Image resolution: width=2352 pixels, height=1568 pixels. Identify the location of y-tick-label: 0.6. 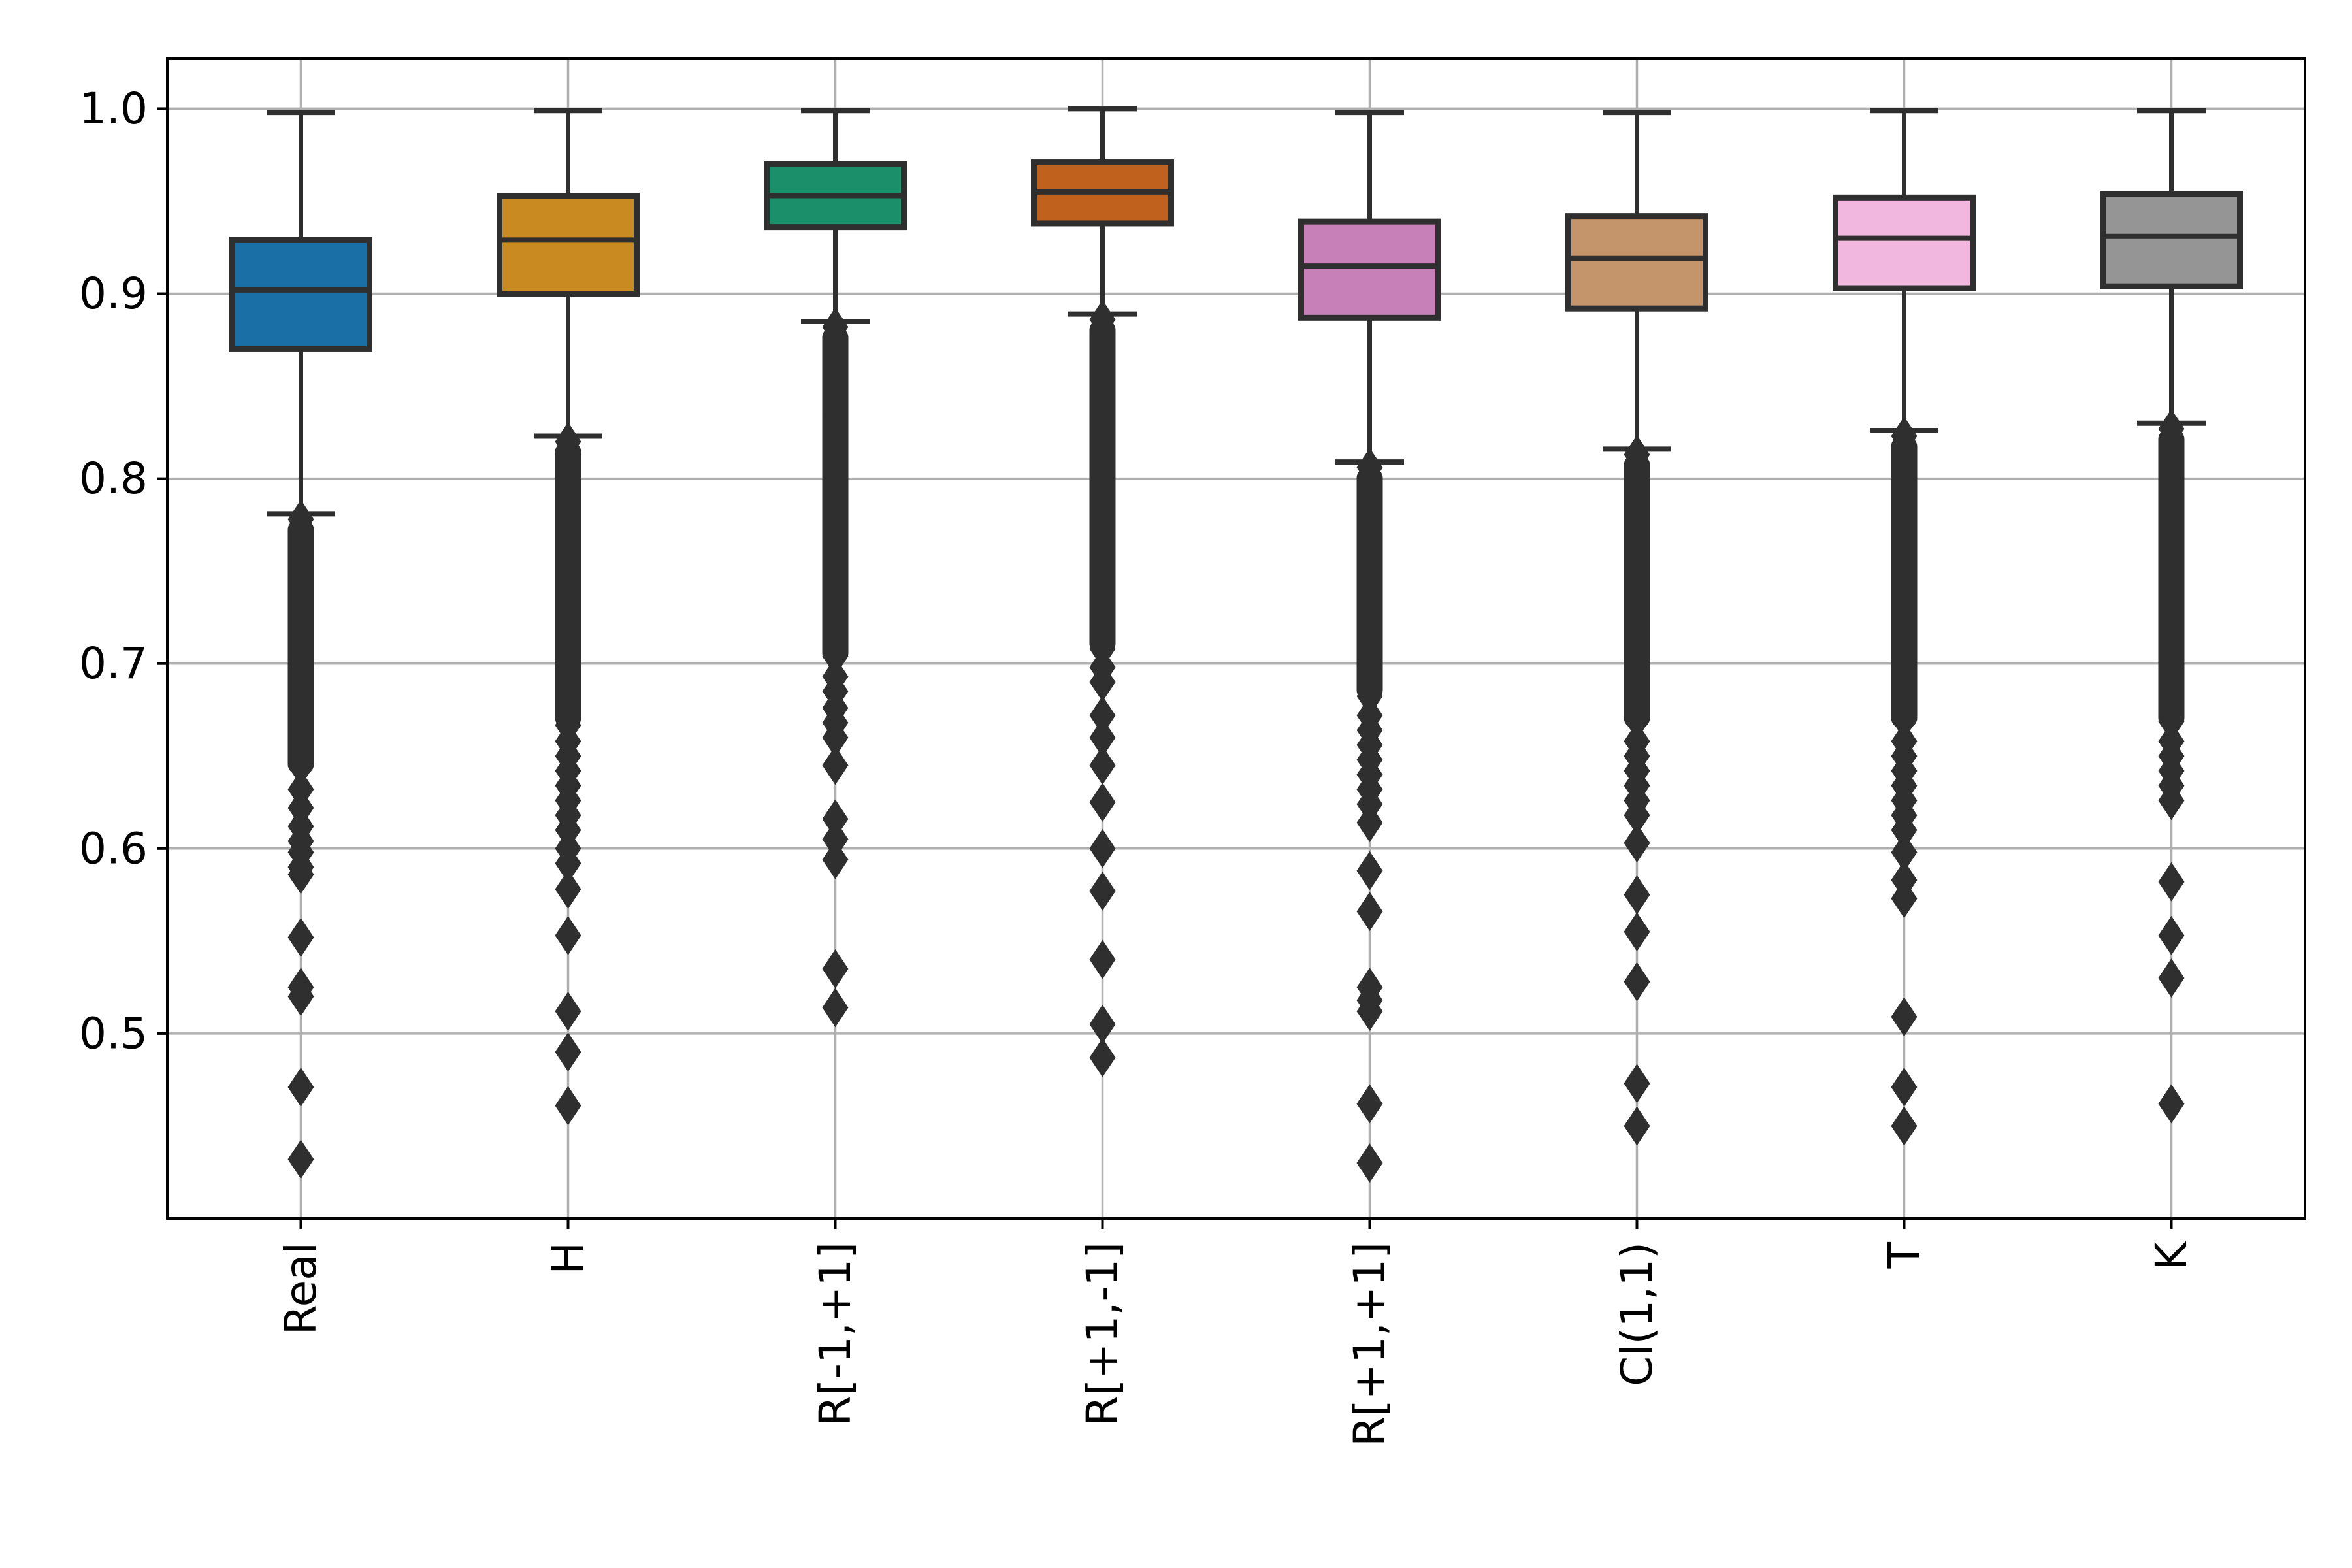
(113, 848).